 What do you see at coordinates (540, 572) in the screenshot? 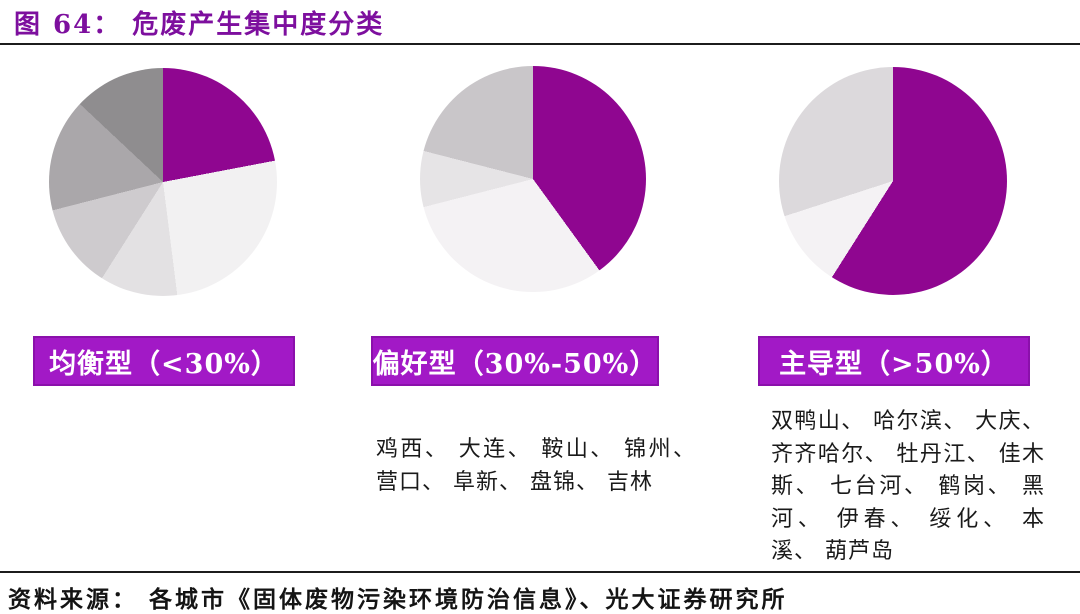
I see `bottom-divider` at bounding box center [540, 572].